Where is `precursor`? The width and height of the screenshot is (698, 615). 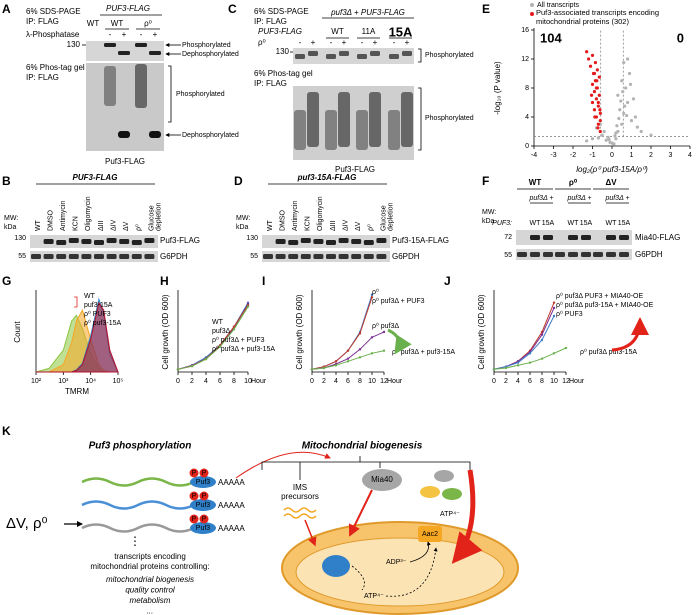
precursor is located at coordinates (300, 510).